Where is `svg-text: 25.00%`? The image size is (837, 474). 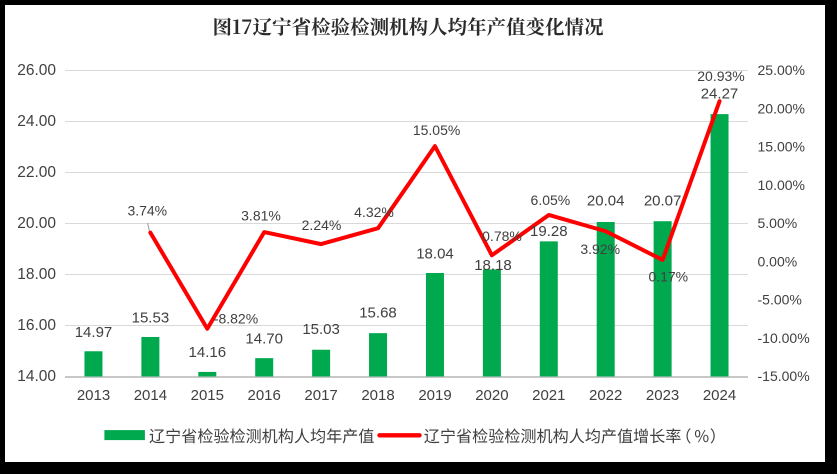 svg-text: 25.00% is located at coordinates (781, 70).